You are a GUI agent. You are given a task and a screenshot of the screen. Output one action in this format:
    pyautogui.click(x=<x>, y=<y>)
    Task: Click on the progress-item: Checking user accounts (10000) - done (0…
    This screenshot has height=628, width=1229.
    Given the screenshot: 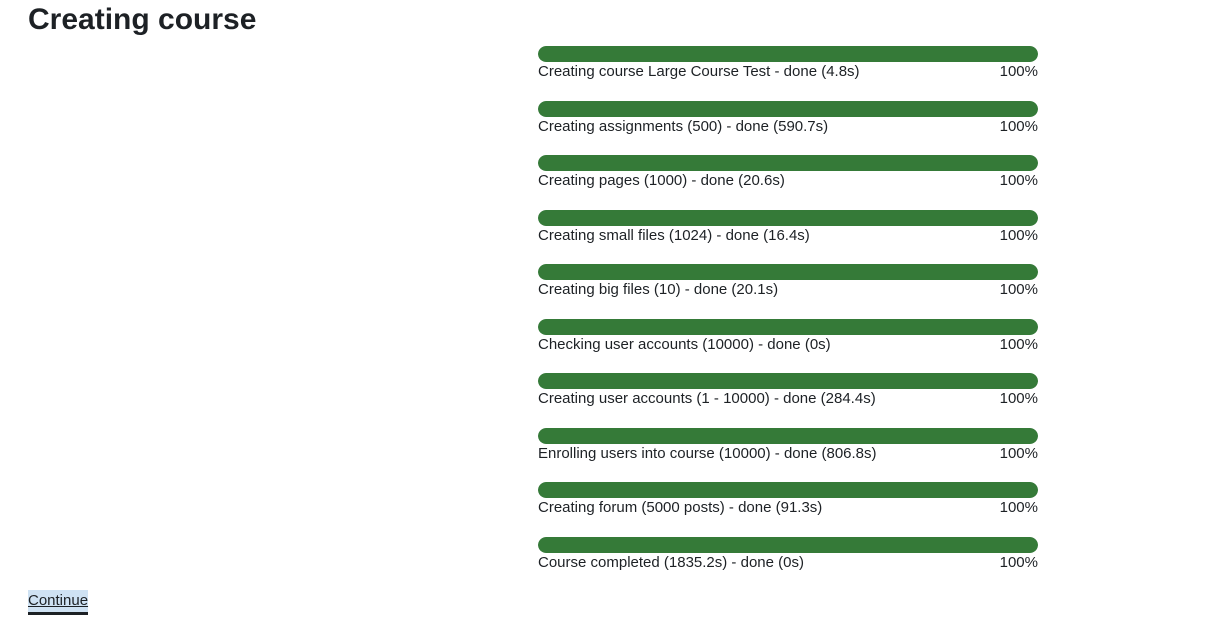 What is the action you would take?
    pyautogui.click(x=788, y=346)
    